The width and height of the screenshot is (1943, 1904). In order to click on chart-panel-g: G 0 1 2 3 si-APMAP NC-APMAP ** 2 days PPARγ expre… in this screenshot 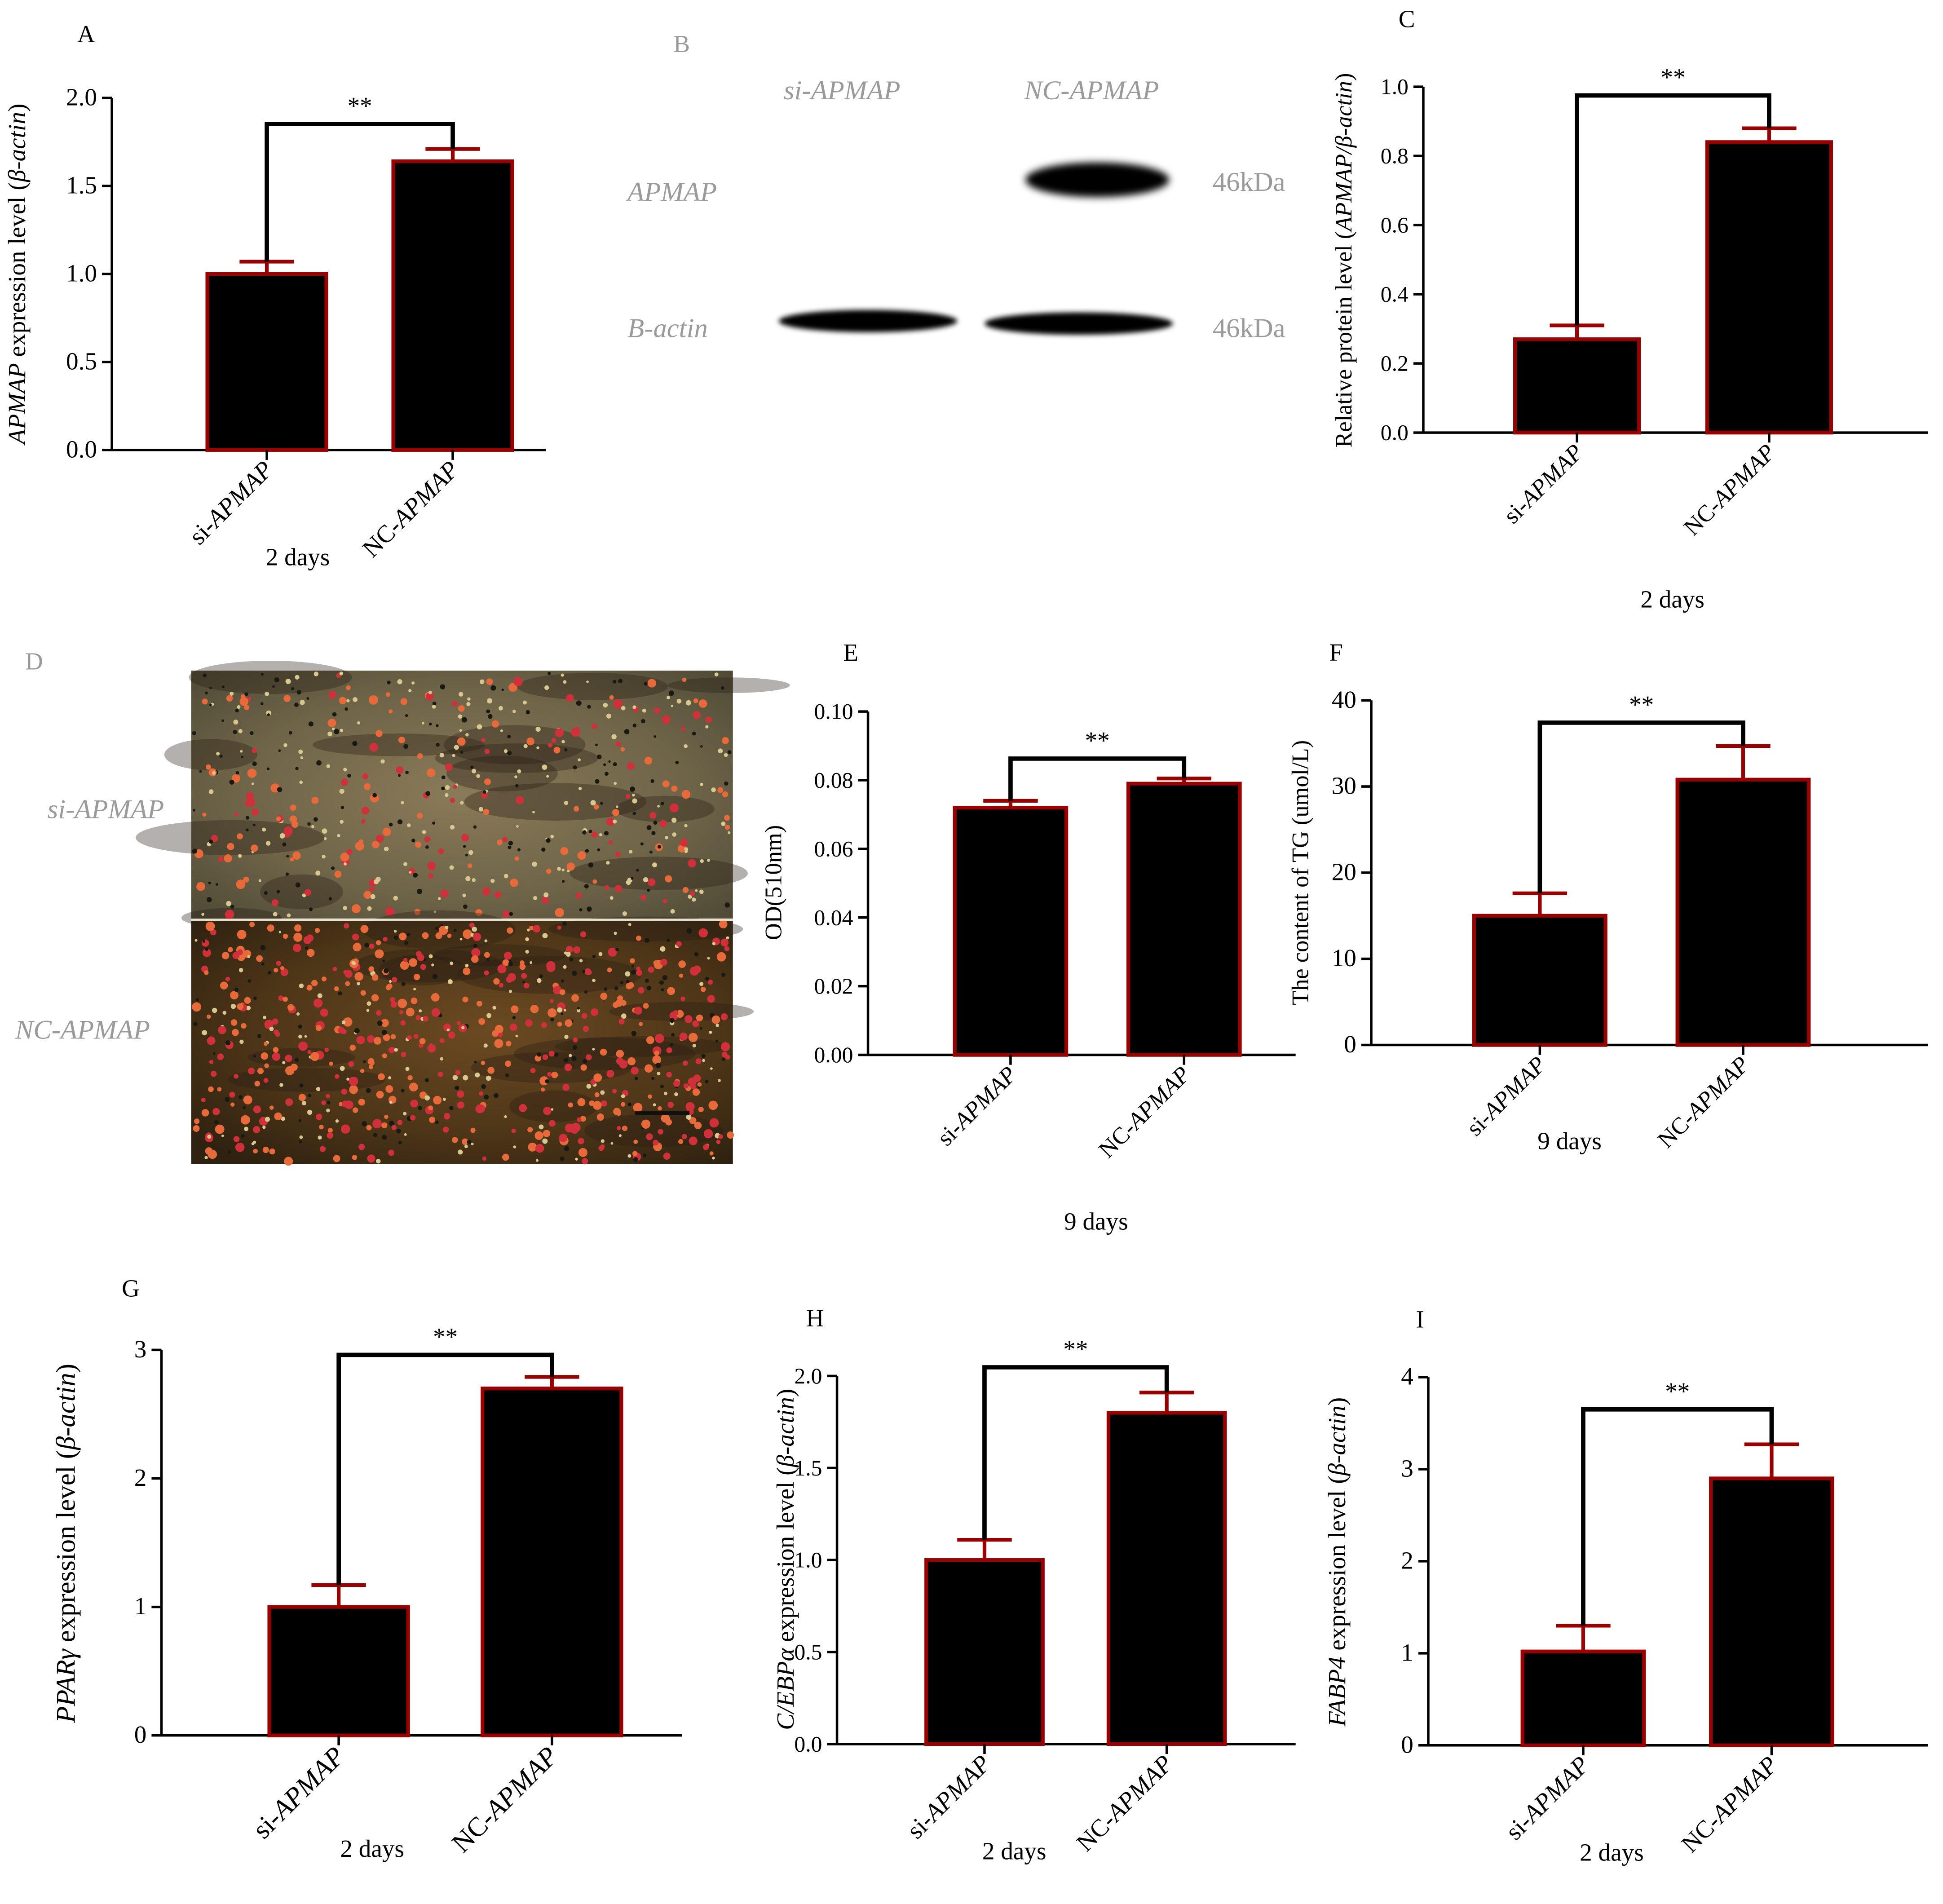, I will do `click(366, 1568)`.